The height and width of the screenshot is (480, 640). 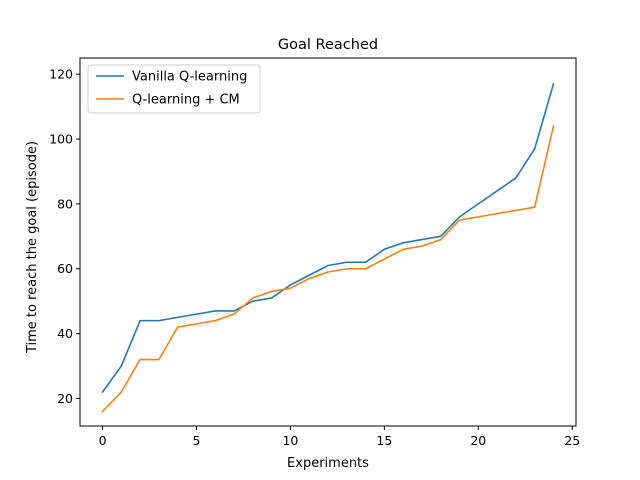 What do you see at coordinates (64, 236) in the screenshot?
I see `y-axis-ticks: 20 40 60 80 100 120` at bounding box center [64, 236].